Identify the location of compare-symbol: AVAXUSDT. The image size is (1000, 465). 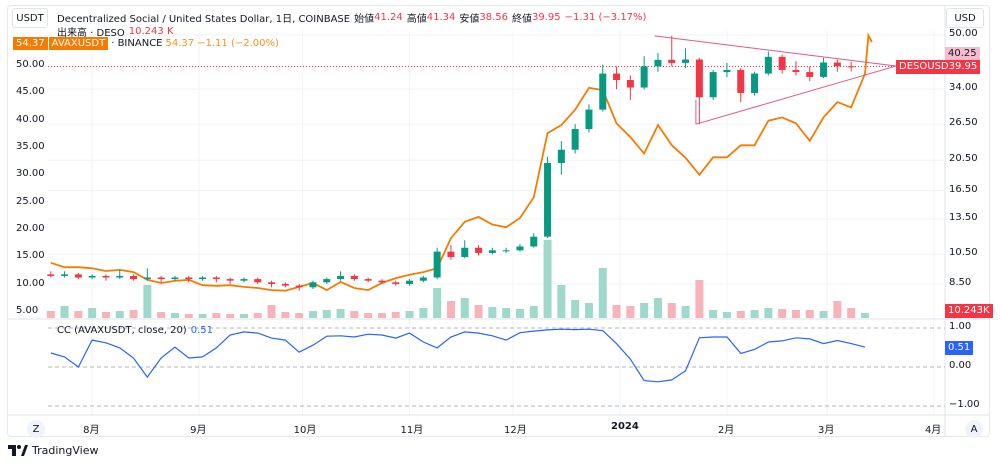
(78, 43).